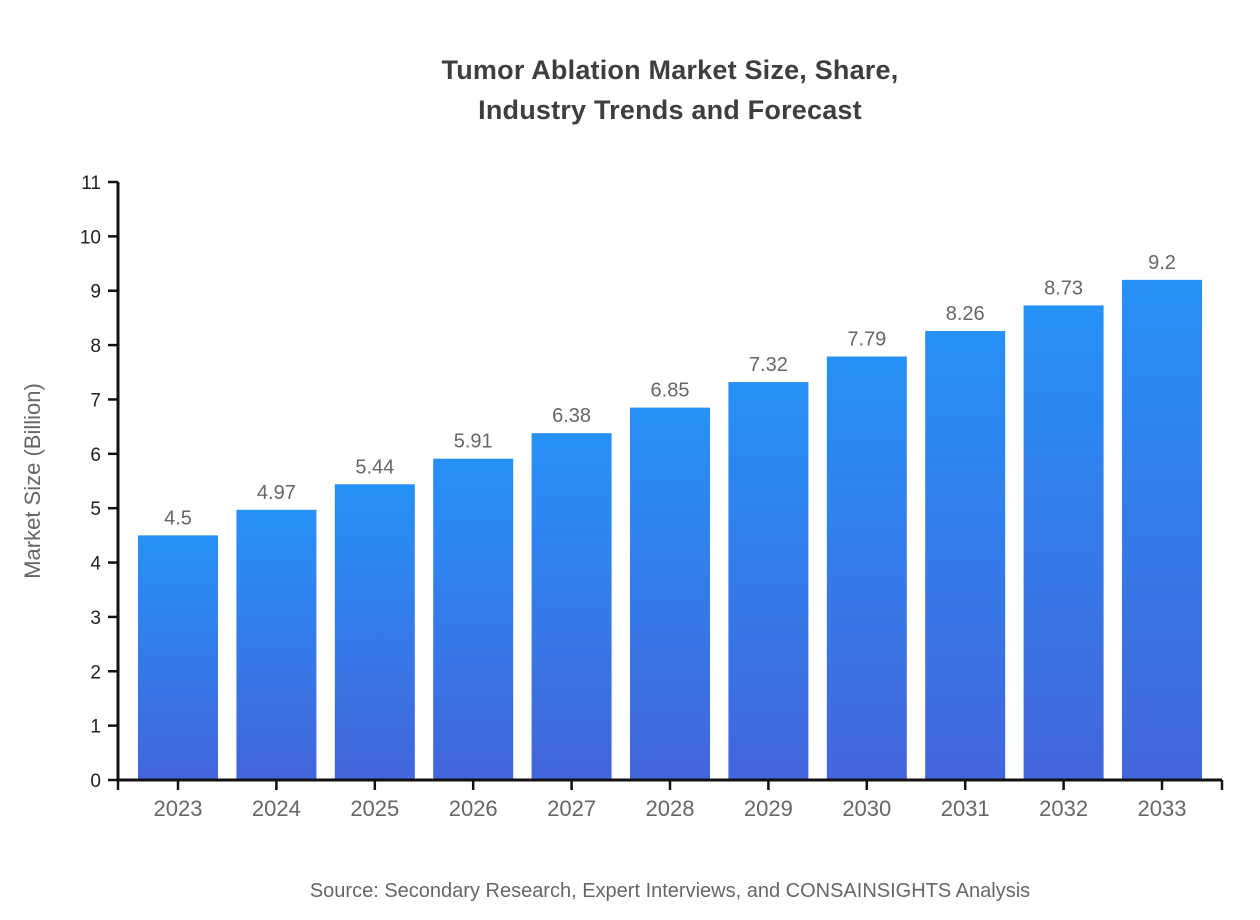  What do you see at coordinates (95, 781) in the screenshot?
I see `y-tick-label-0: 0` at bounding box center [95, 781].